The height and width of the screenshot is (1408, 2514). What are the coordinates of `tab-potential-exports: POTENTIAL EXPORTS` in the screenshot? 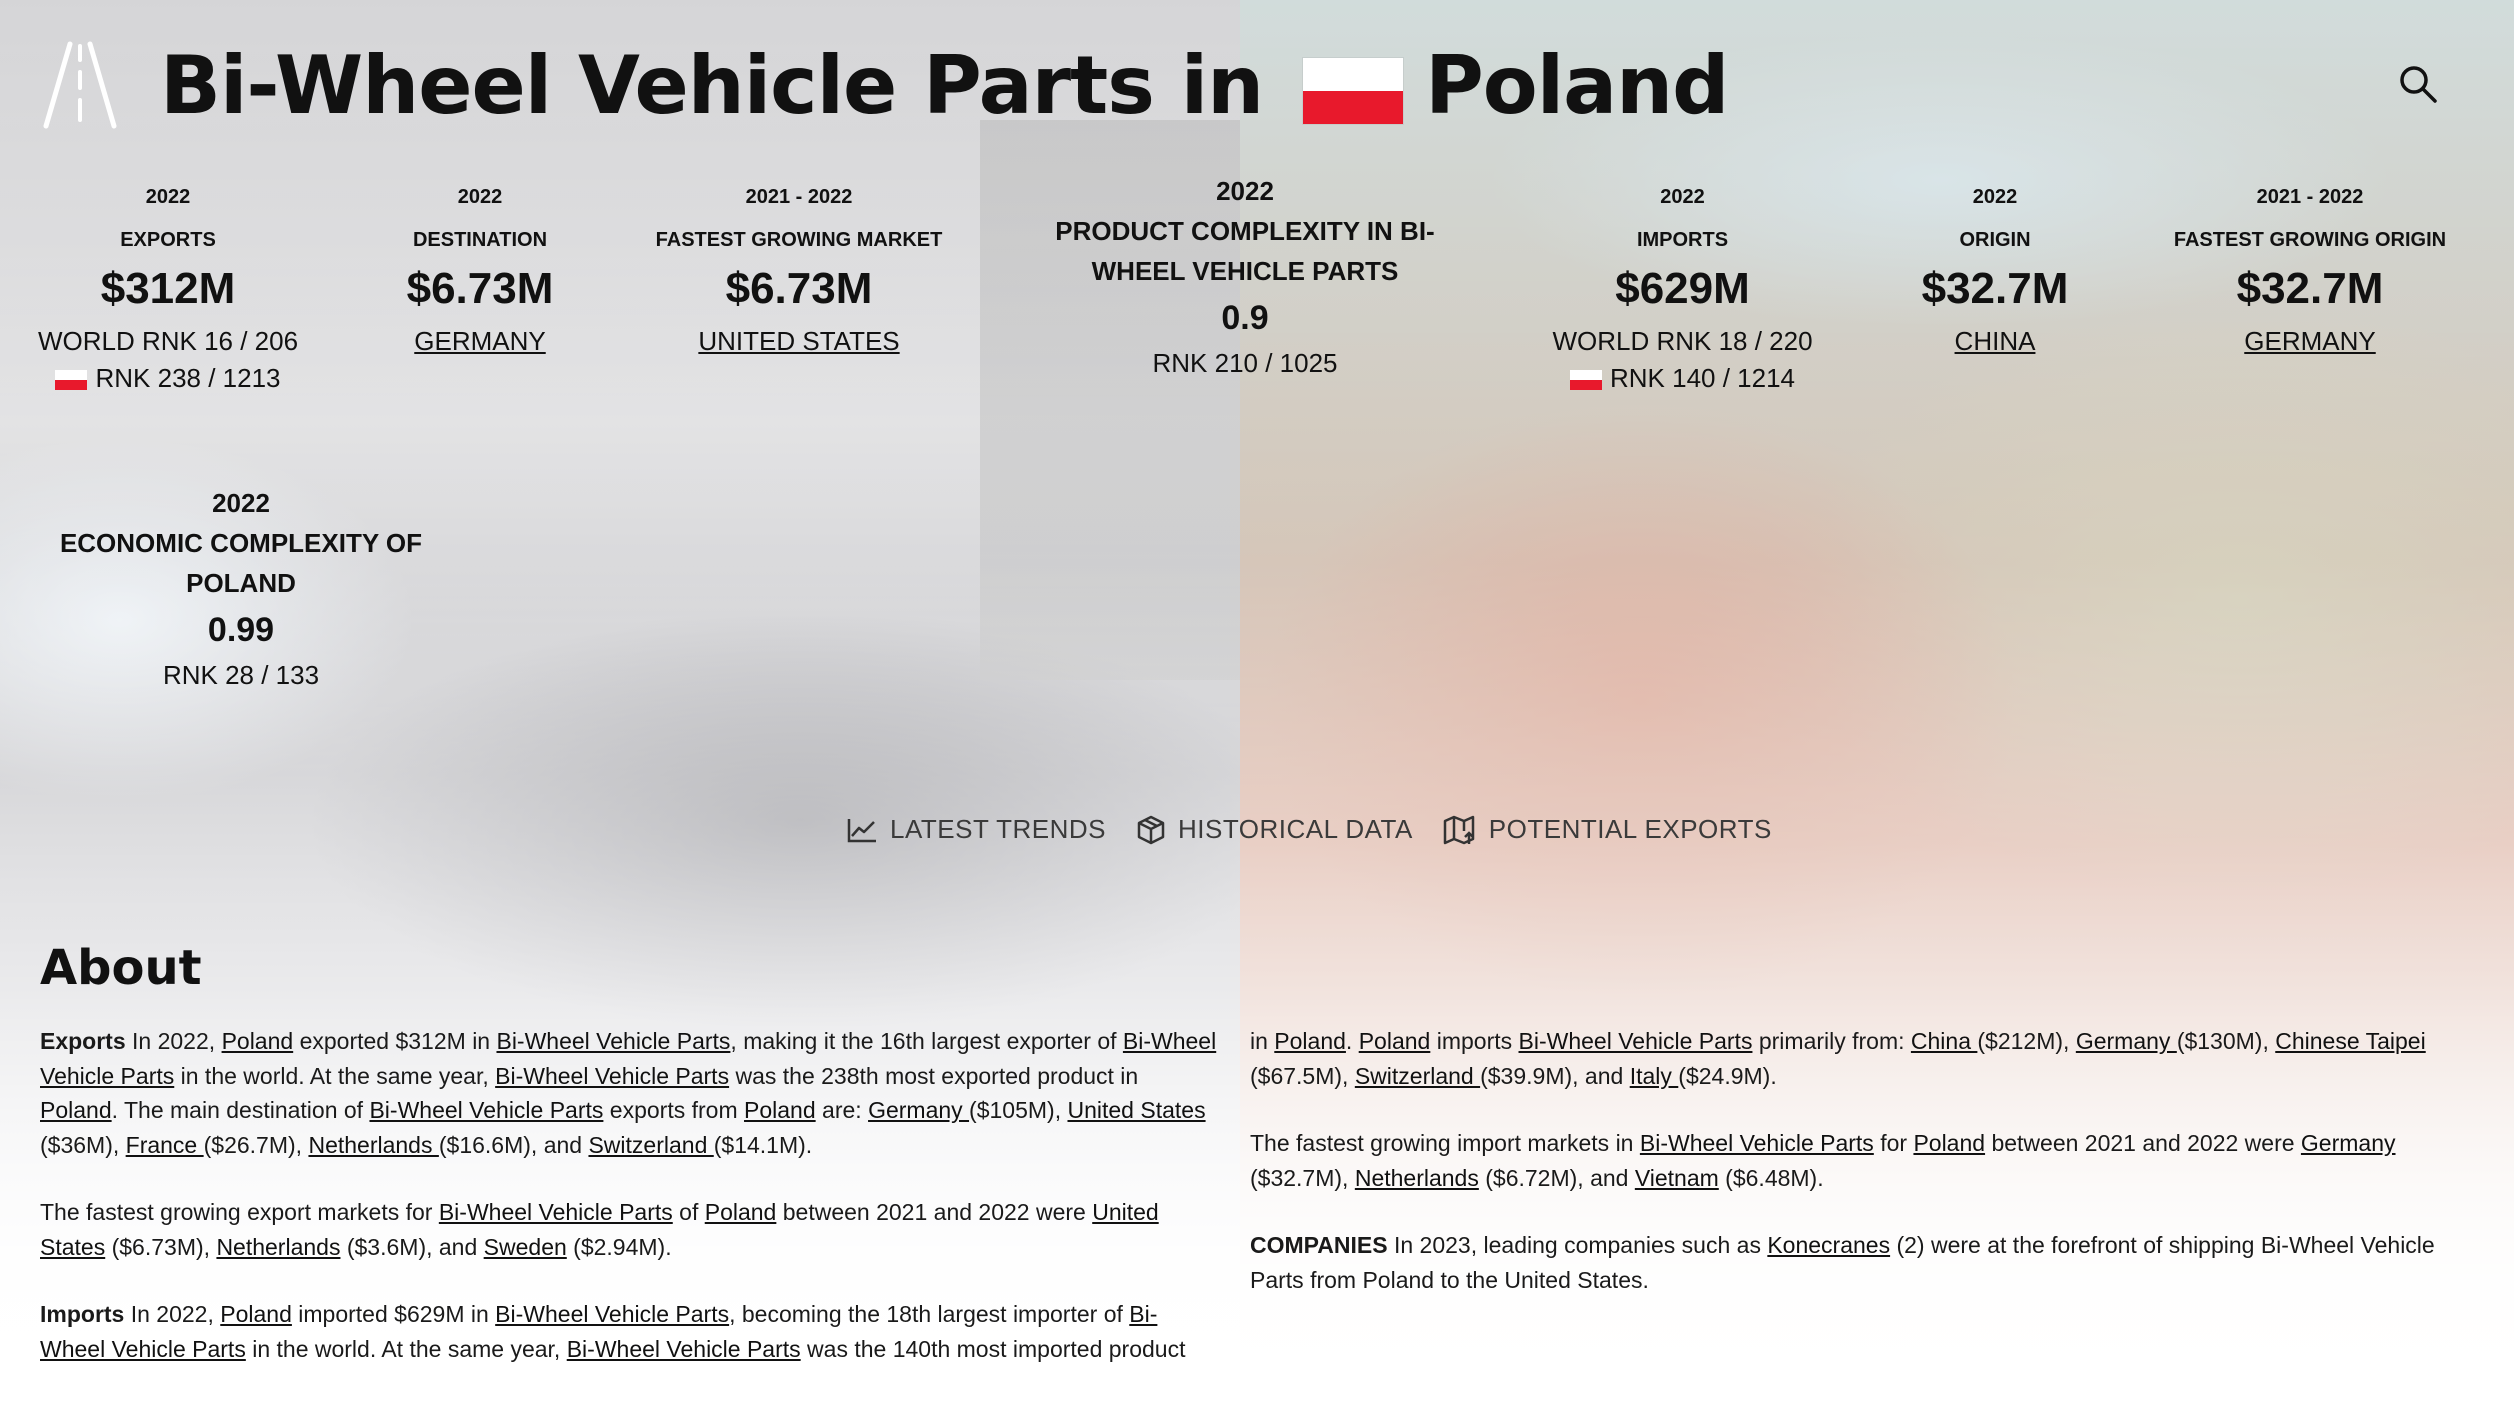 It's located at (1607, 829).